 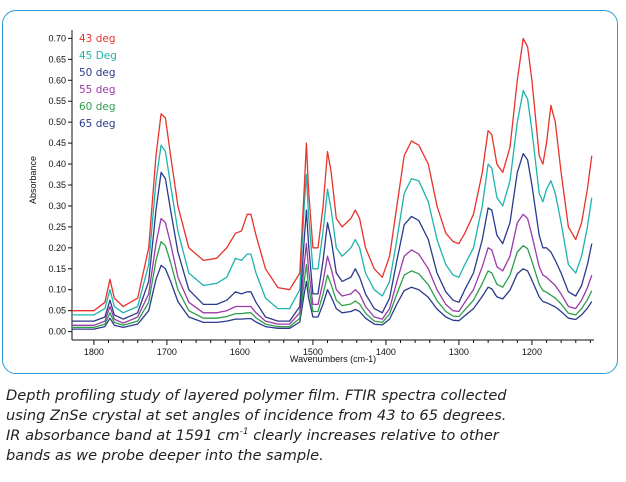 I want to click on y-tick-label: 0.55, so click(x=57, y=101).